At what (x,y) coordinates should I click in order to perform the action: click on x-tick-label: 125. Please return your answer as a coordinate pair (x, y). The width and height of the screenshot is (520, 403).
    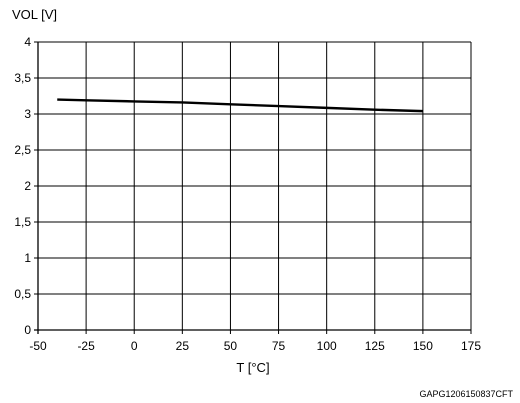
    Looking at the image, I should click on (375, 346).